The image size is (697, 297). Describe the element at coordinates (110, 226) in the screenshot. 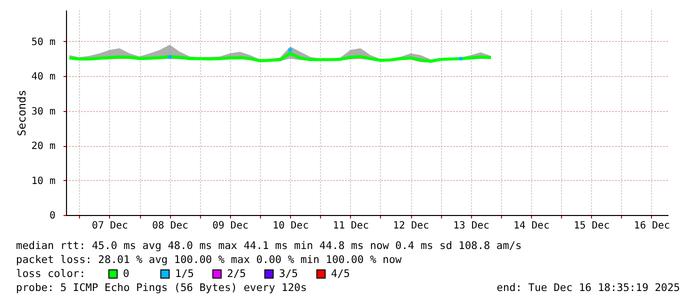

I see `x-tick-label: 07 Dec` at that location.